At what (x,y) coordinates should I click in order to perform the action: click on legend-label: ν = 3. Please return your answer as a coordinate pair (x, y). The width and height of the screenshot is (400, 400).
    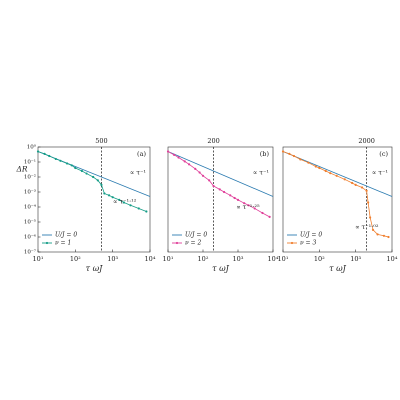
    Looking at the image, I should click on (308, 243).